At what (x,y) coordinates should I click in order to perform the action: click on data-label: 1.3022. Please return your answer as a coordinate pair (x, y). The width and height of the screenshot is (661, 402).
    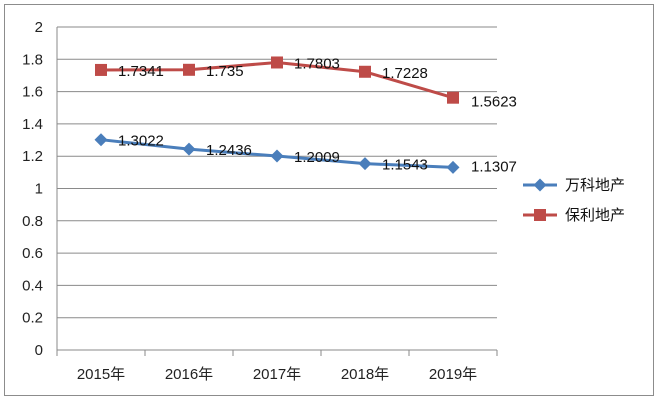
    Looking at the image, I should click on (141, 141).